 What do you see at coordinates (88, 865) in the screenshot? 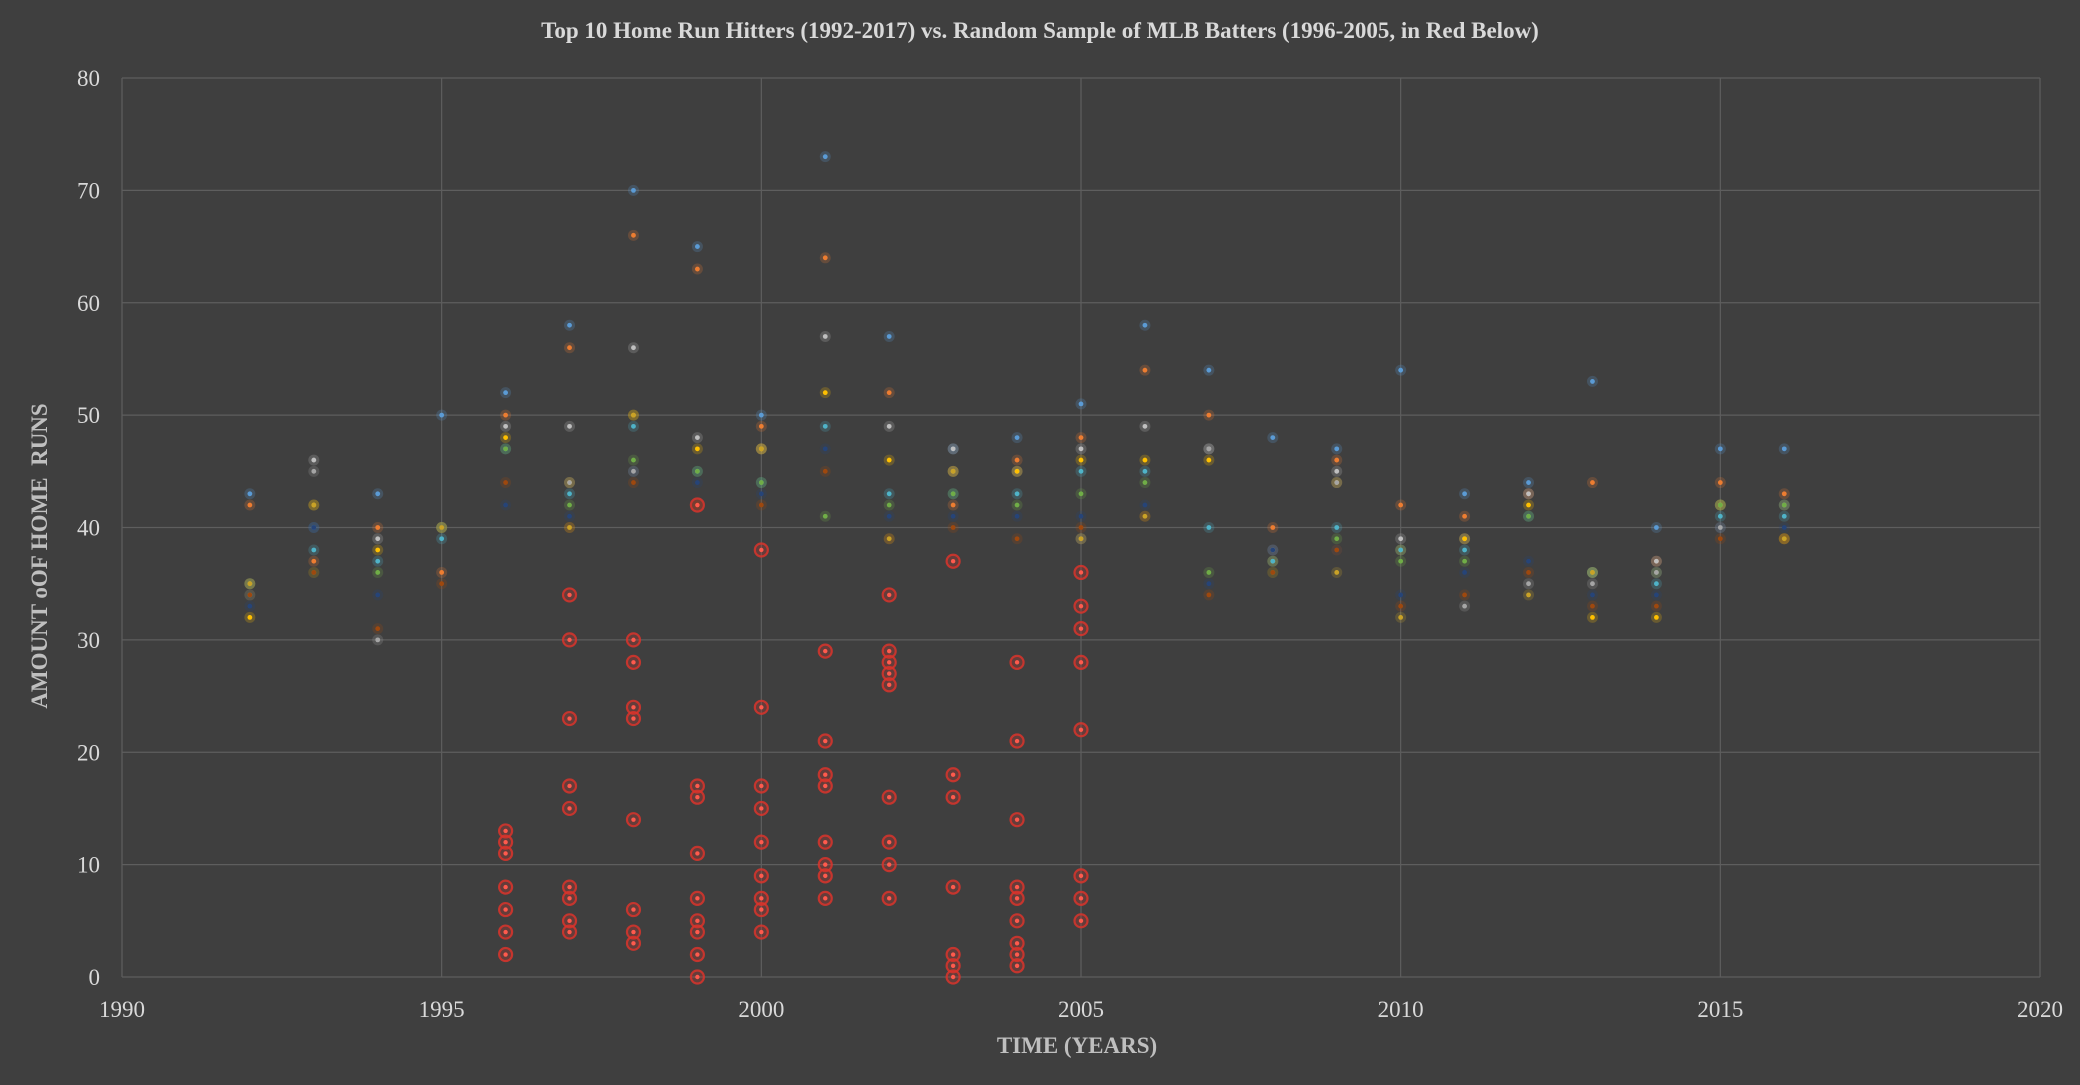
I see `y-tick-label: 10` at bounding box center [88, 865].